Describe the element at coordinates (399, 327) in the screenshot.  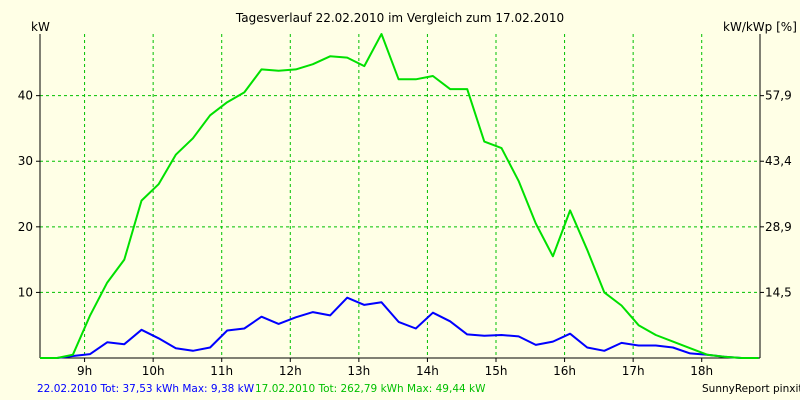
I see `series-line-22-02-2010` at that location.